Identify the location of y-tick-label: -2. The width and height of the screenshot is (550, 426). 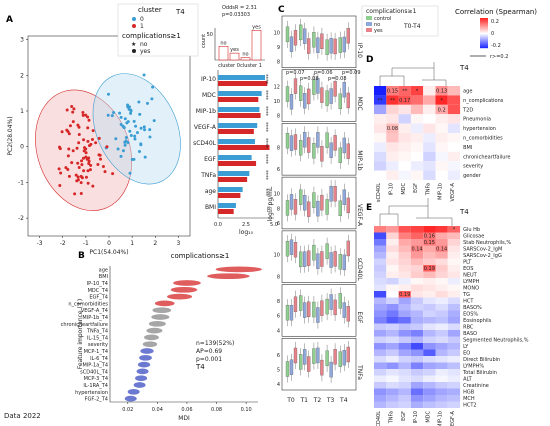
(21, 218).